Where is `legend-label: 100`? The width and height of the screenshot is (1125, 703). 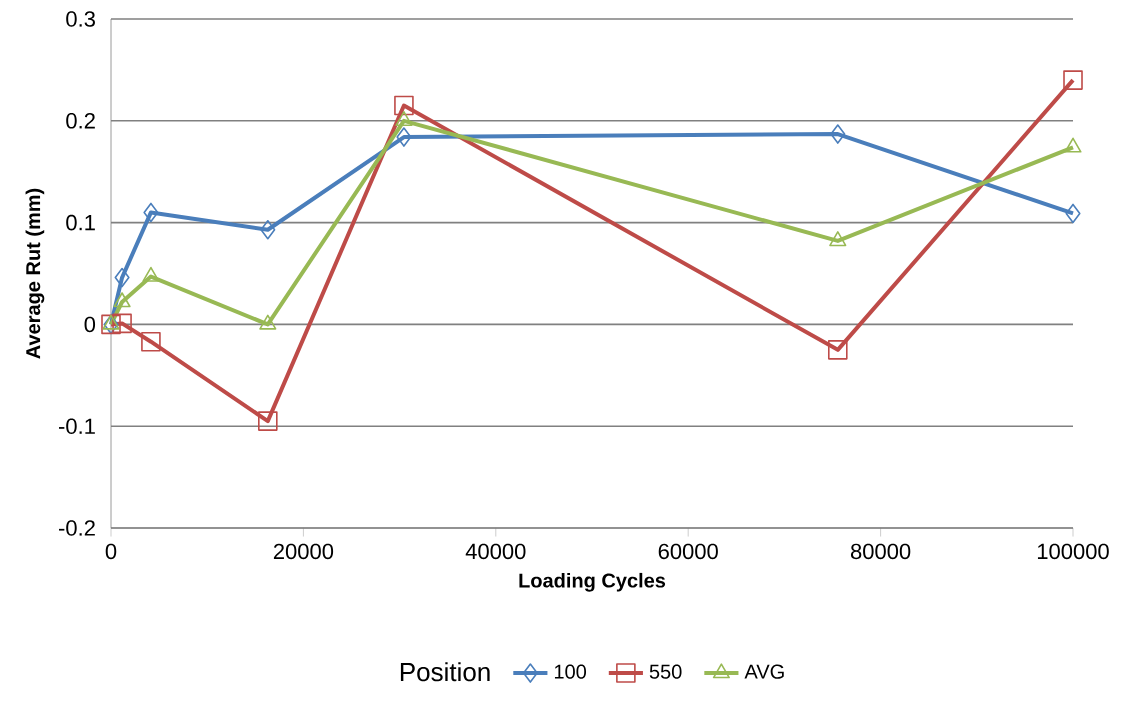 legend-label: 100 is located at coordinates (570, 671).